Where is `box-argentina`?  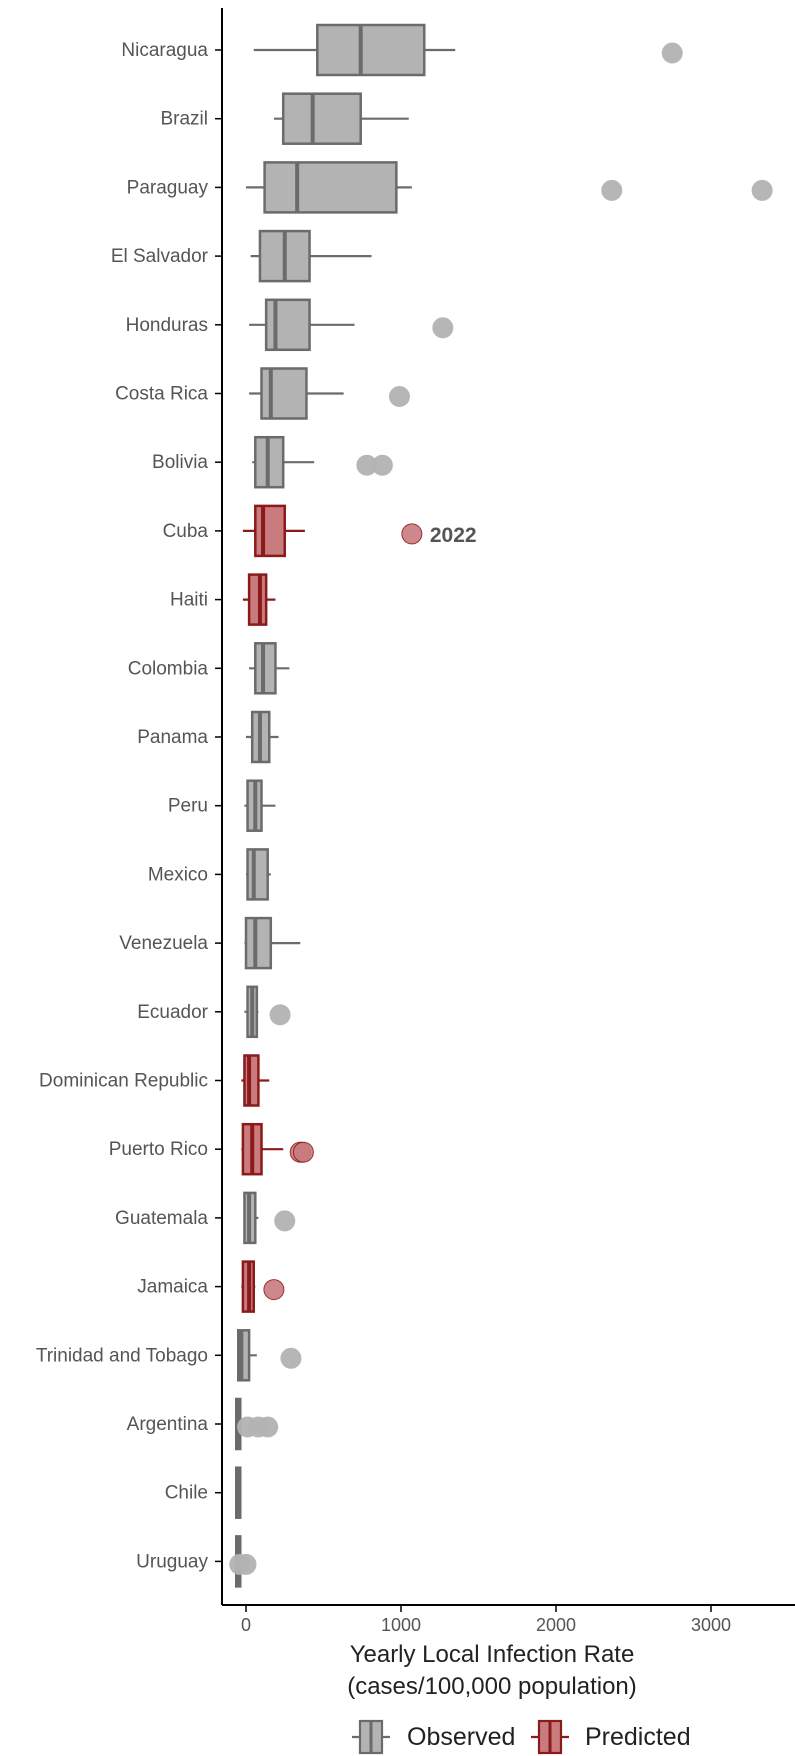 box-argentina is located at coordinates (256, 1424).